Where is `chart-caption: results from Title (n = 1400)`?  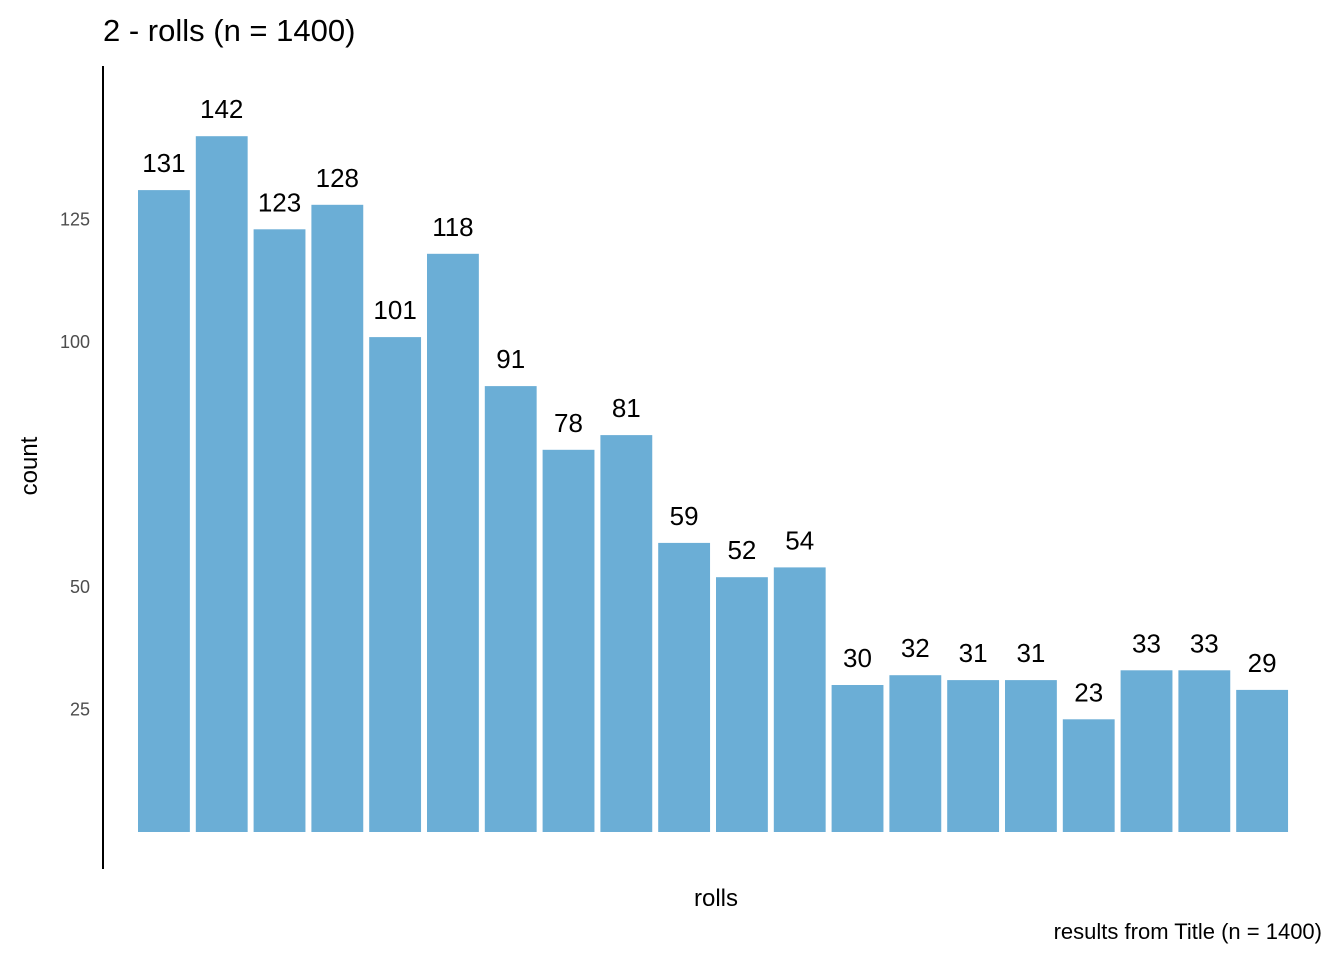
chart-caption: results from Title (n = 1400) is located at coordinates (1188, 931).